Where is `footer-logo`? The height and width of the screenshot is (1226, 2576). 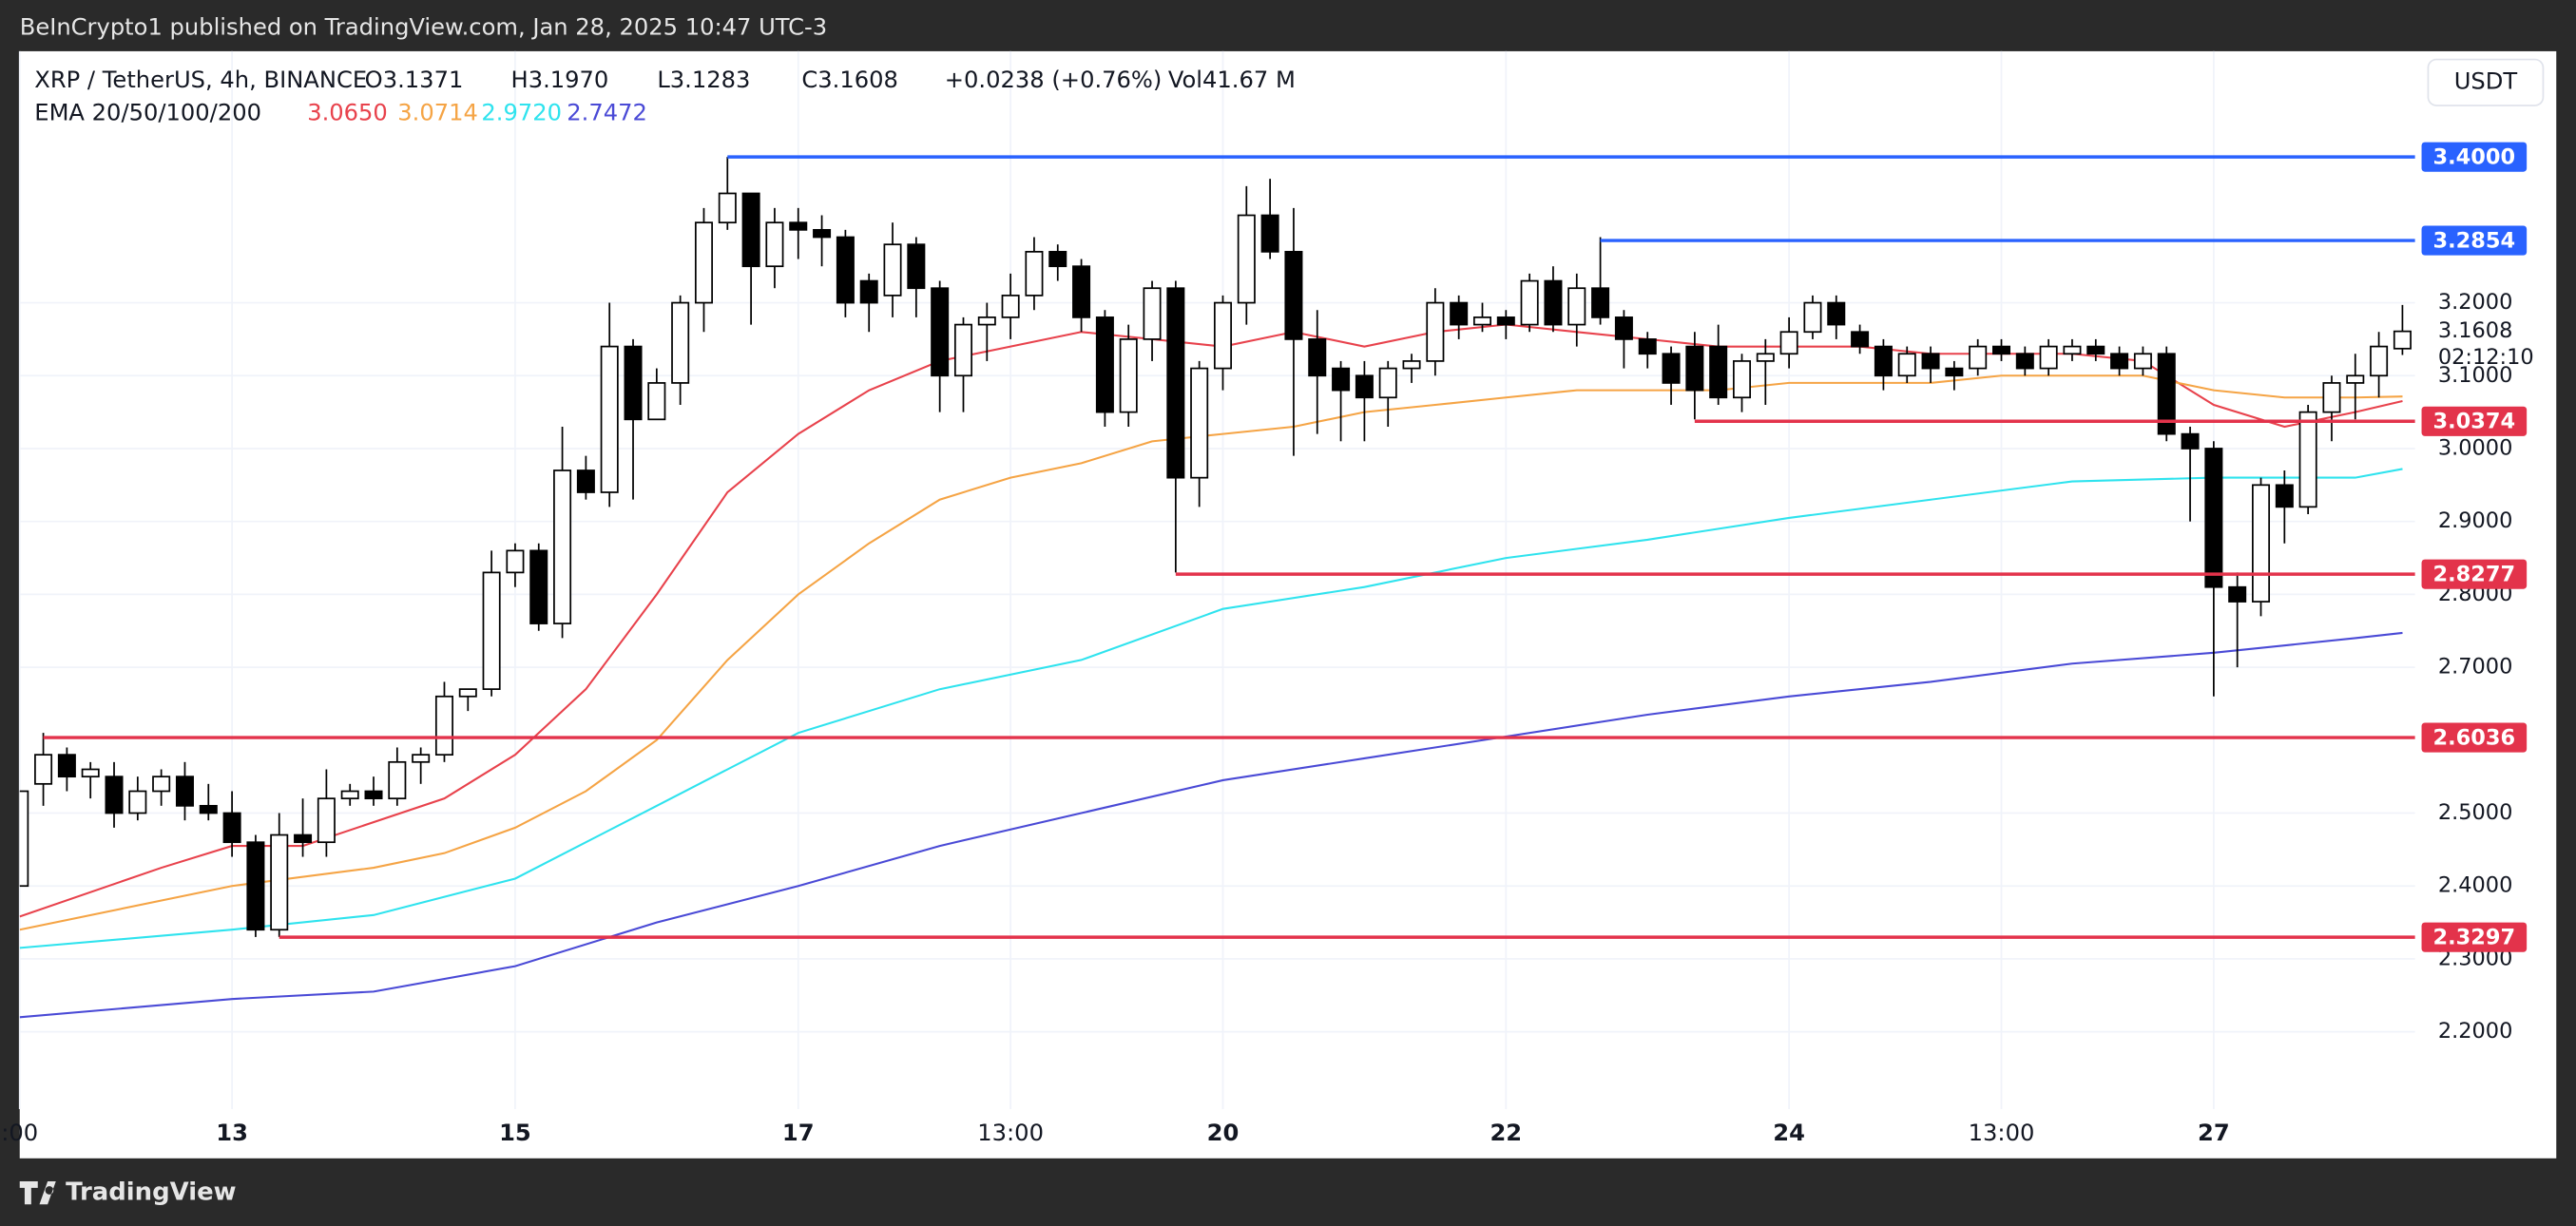 footer-logo is located at coordinates (38, 1192).